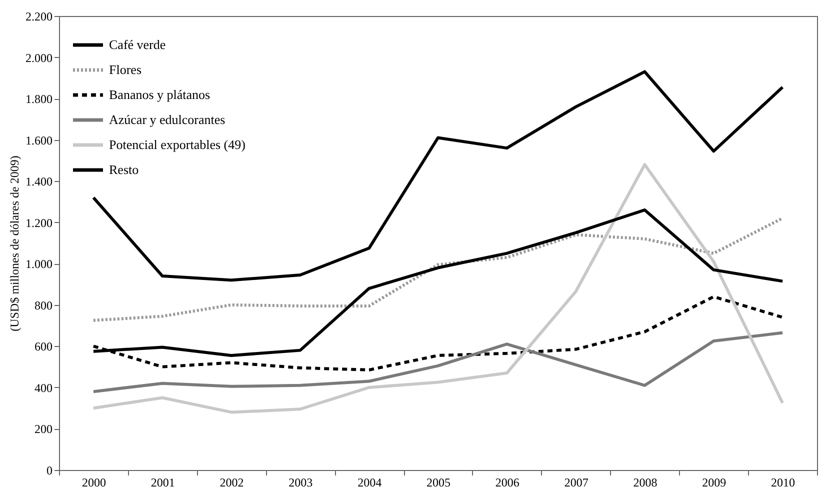 The width and height of the screenshot is (832, 494). Describe the element at coordinates (43, 429) in the screenshot. I see `y-tick-label: 200` at that location.